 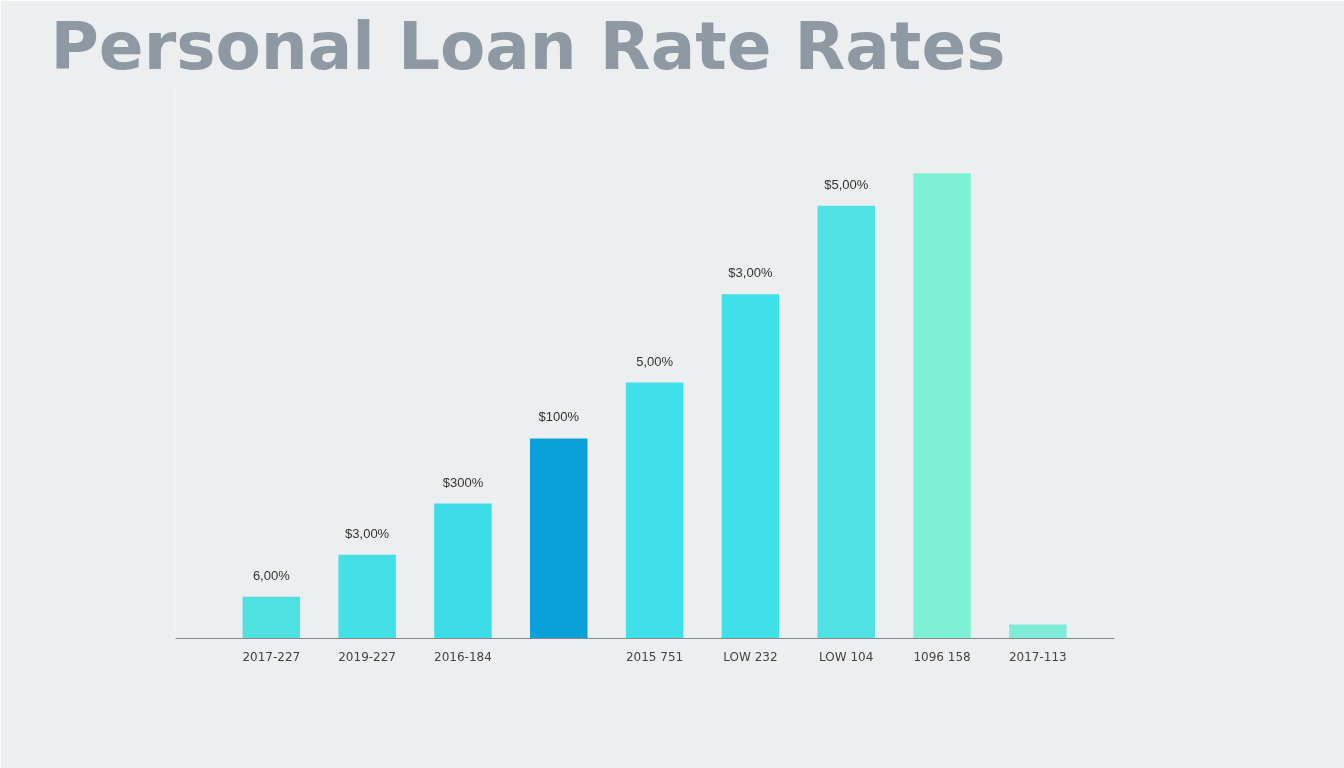 What do you see at coordinates (1037, 656) in the screenshot?
I see `x-tick-label: 2017-113` at bounding box center [1037, 656].